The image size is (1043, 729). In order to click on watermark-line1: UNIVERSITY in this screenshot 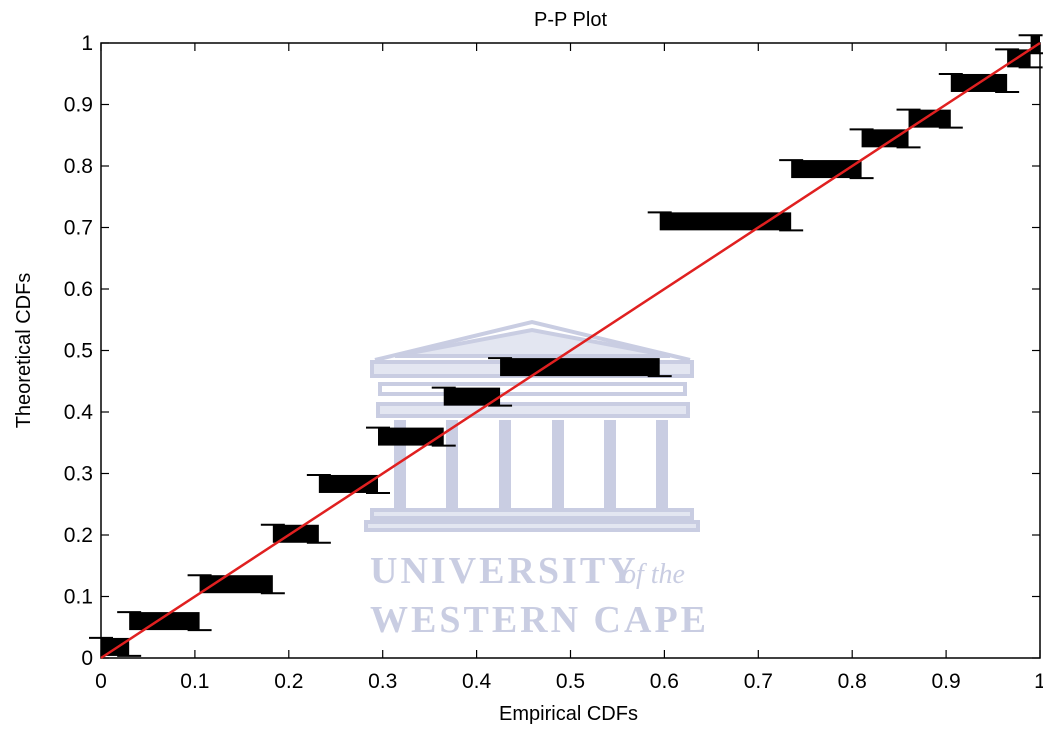, I will do `click(504, 571)`.